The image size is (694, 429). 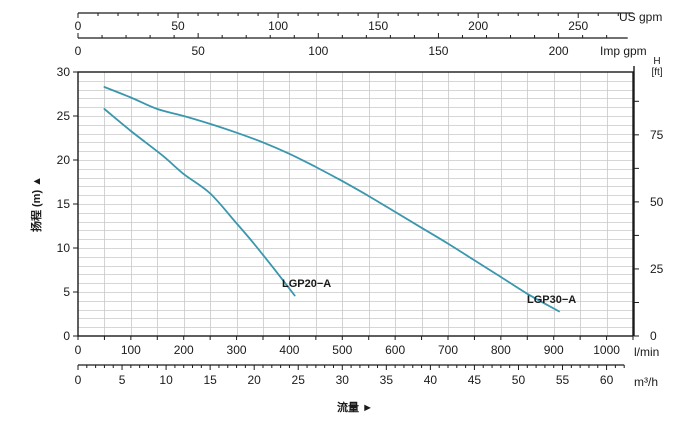 I want to click on lmin-axis-tick-label: 200, so click(x=184, y=350).